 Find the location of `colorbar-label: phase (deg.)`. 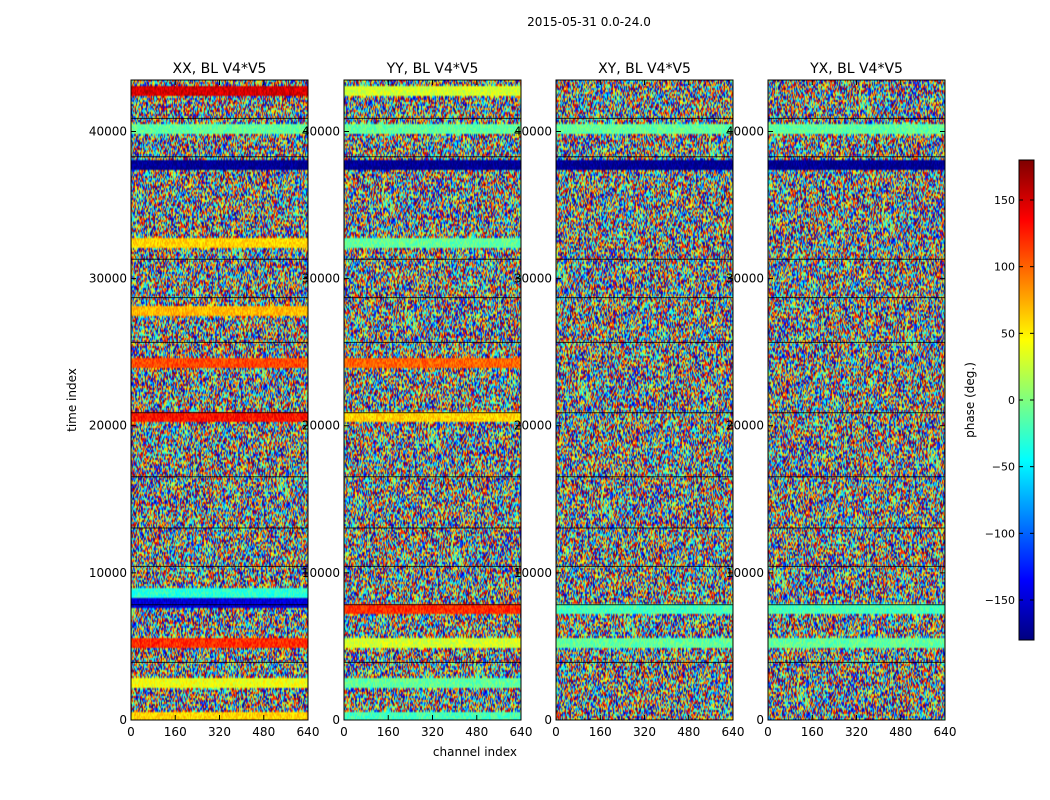

colorbar-label: phase (deg.) is located at coordinates (970, 400).